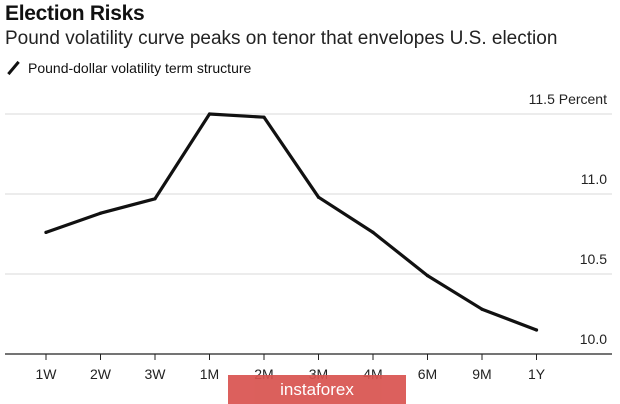 The height and width of the screenshot is (404, 620). What do you see at coordinates (140, 68) in the screenshot?
I see `legend-label: Pound-dollar volatility term structure` at bounding box center [140, 68].